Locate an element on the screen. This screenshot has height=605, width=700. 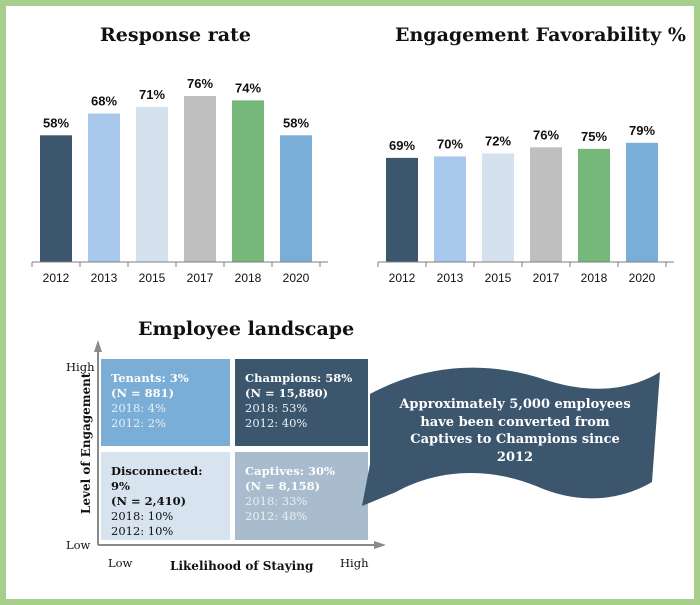
engagement-favorability-tick-2017: 2017 is located at coordinates (546, 278).